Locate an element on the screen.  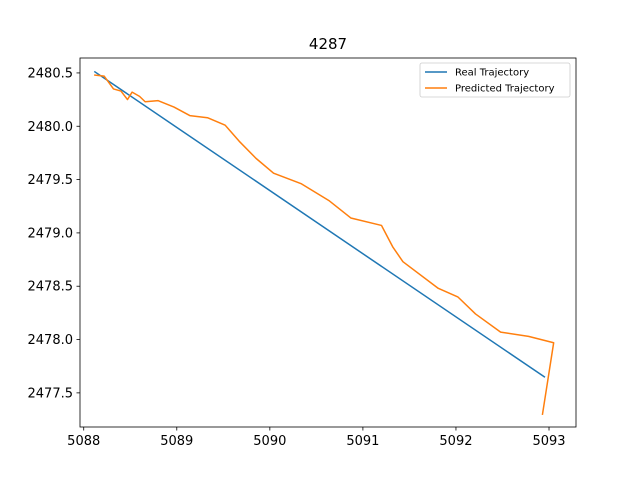
chart-title: 4287 is located at coordinates (328, 44).